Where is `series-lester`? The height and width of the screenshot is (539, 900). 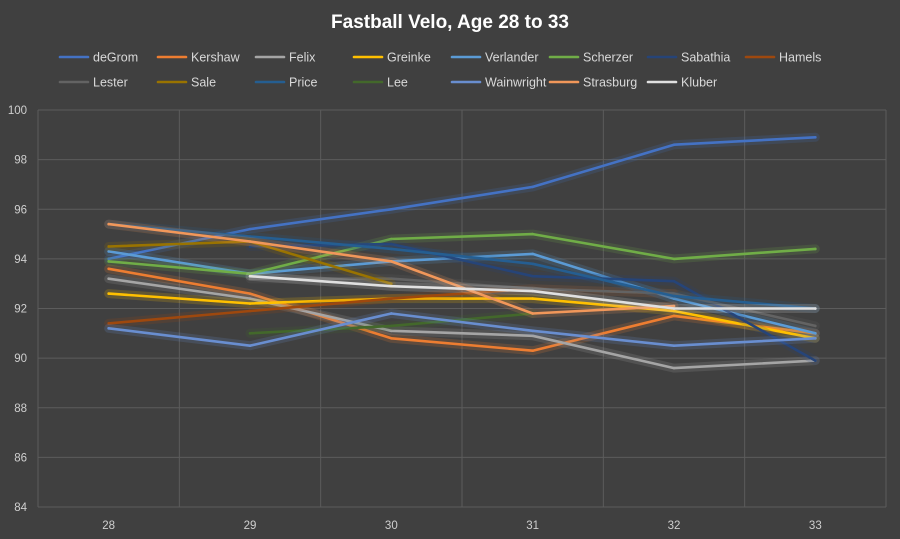
series-lester is located at coordinates (532, 302).